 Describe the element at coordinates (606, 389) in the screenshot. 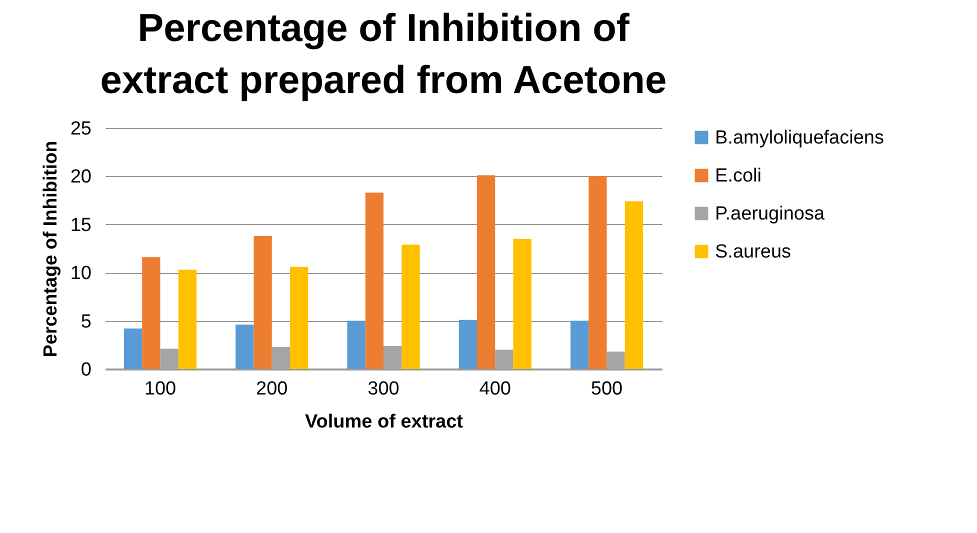

I see `x-tick-label: 500` at that location.